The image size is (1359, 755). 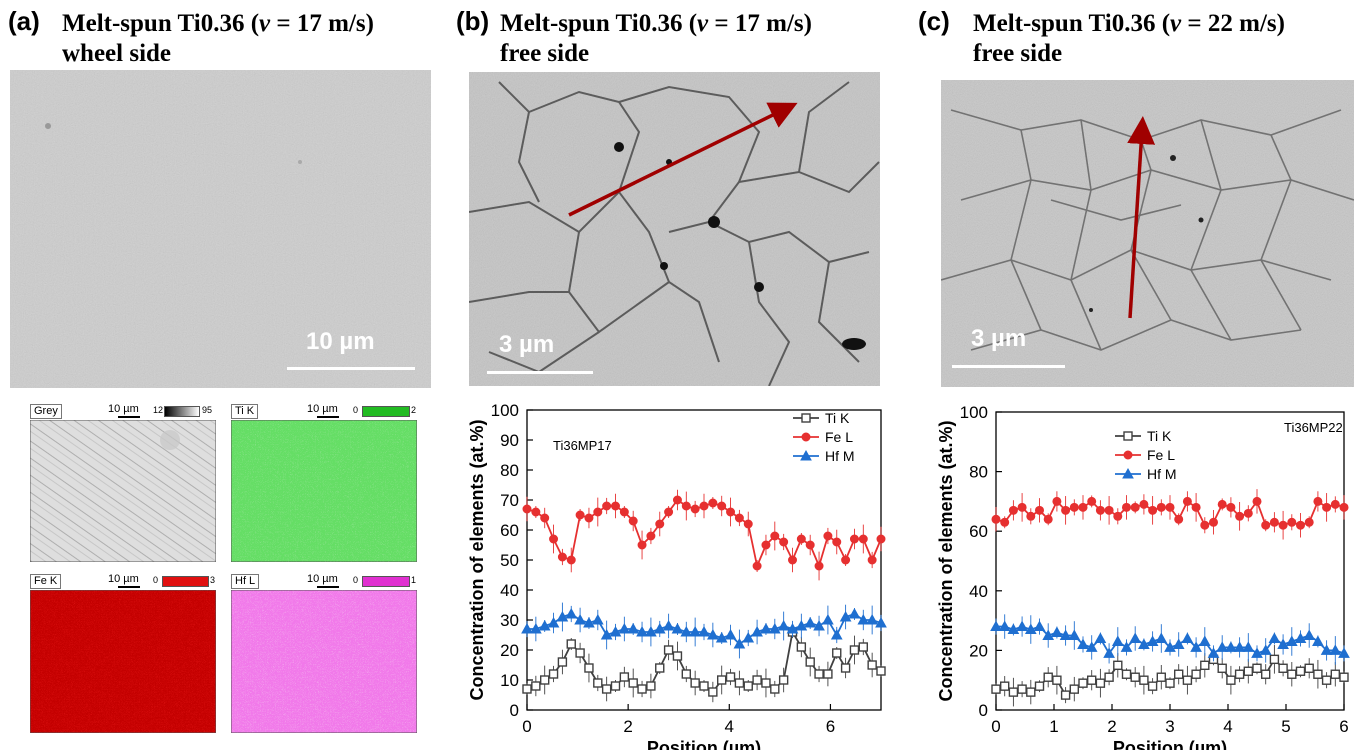 I want to click on y-tick-label: 50, so click(x=509, y=560).